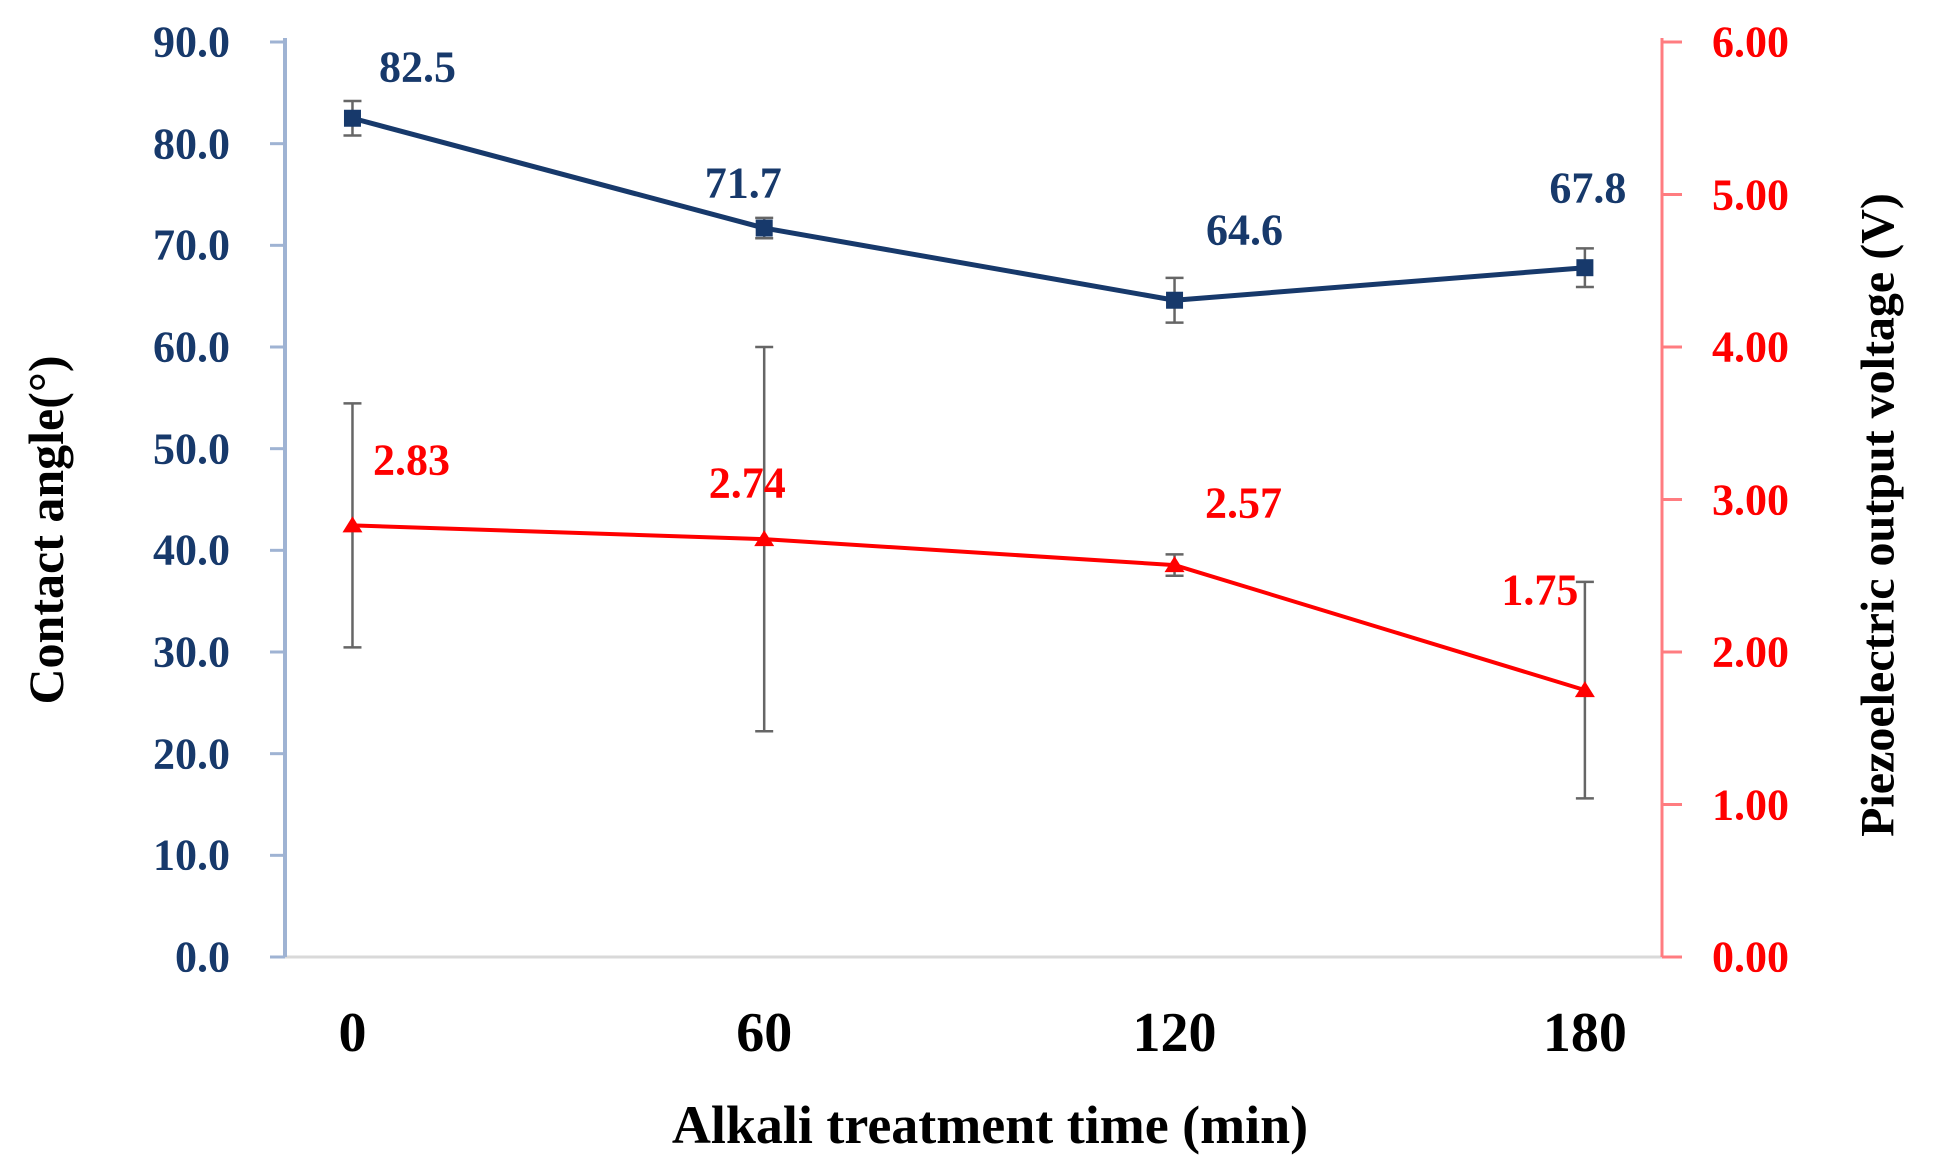  I want to click on series-line-voltage, so click(969, 608).